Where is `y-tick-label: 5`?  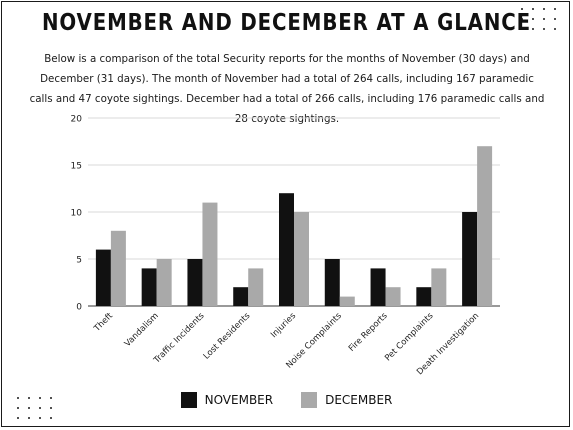 y-tick-label: 5 is located at coordinates (79, 261).